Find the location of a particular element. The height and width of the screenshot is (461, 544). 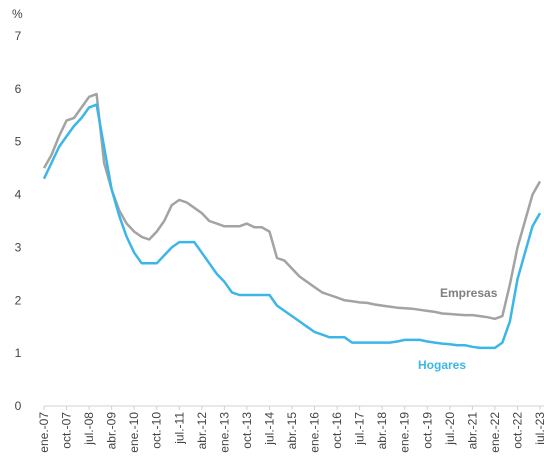

x-tick-label: oct.-07 is located at coordinates (67, 430).